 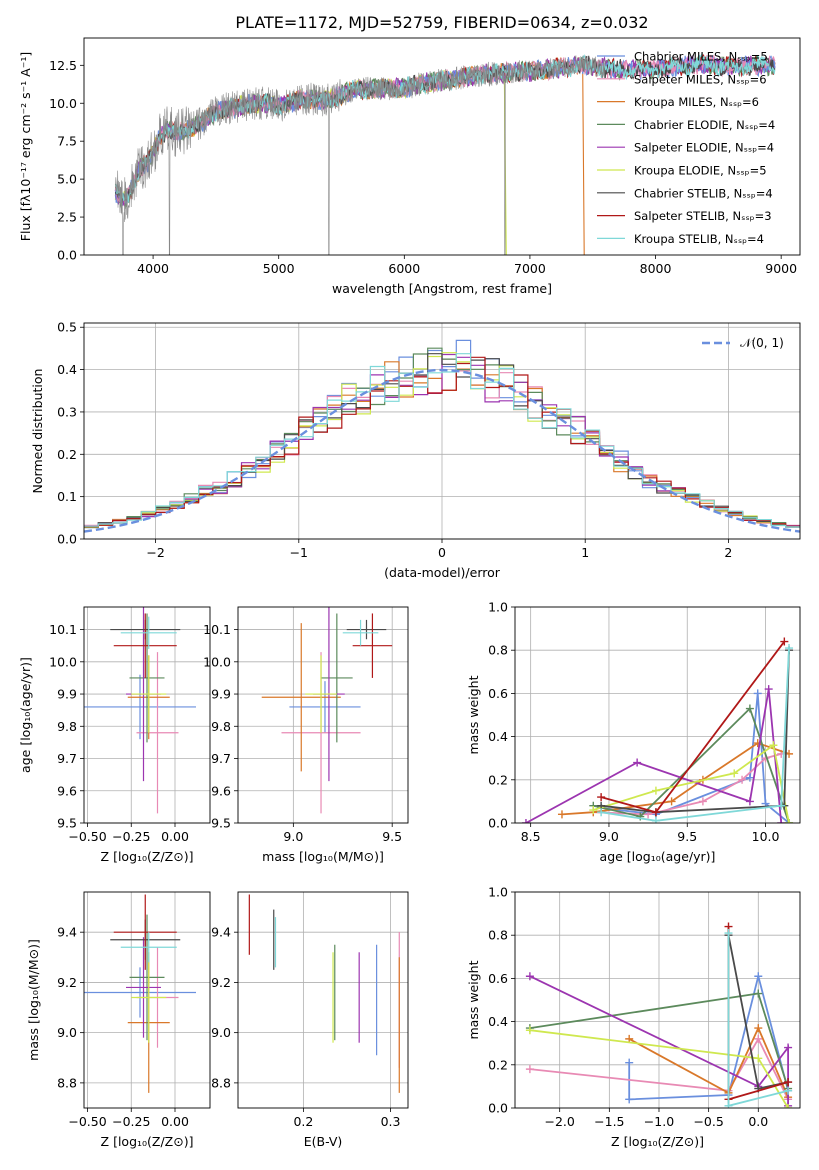 What do you see at coordinates (758, 1121) in the screenshot?
I see `x-tick-label: 0.0` at bounding box center [758, 1121].